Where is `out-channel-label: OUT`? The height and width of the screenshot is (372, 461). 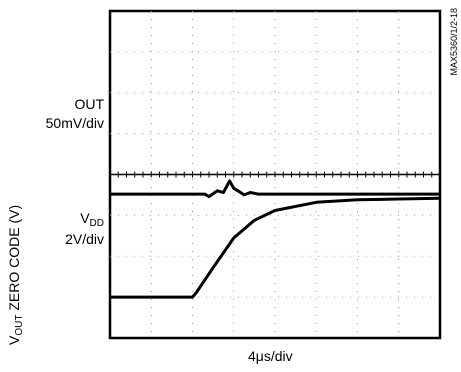 out-channel-label: OUT is located at coordinates (89, 104).